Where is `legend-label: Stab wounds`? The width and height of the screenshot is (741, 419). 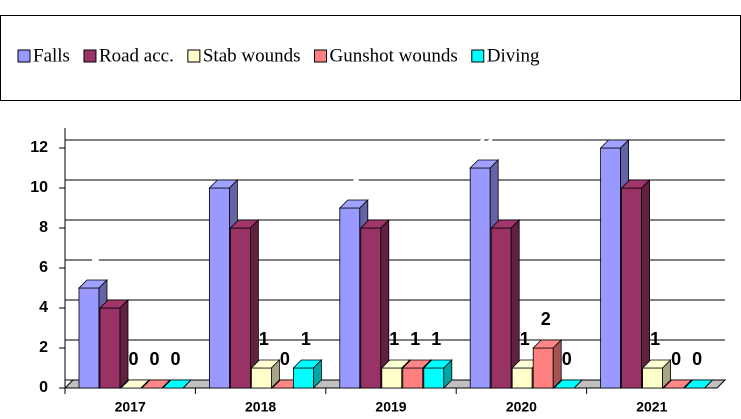 legend-label: Stab wounds is located at coordinates (252, 55).